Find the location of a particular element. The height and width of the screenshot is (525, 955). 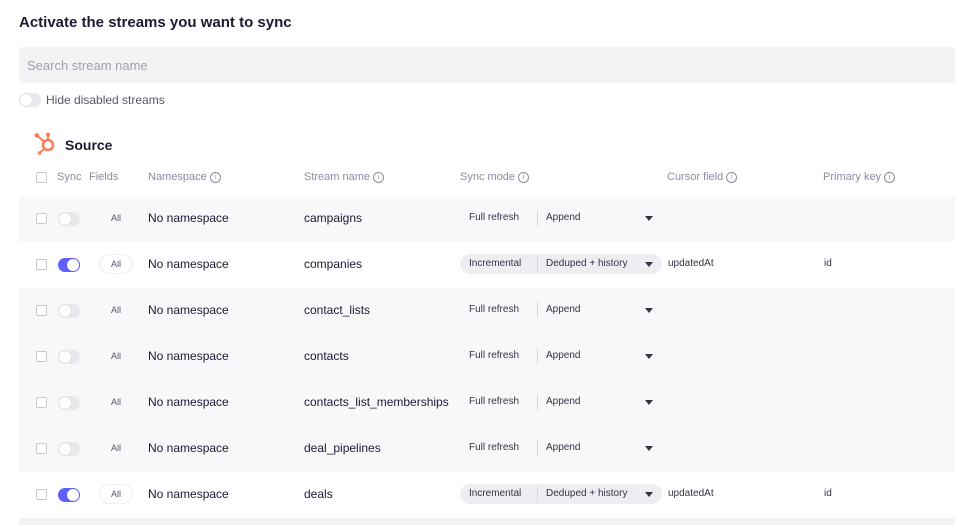

column-header-fields: Fields is located at coordinates (104, 177).